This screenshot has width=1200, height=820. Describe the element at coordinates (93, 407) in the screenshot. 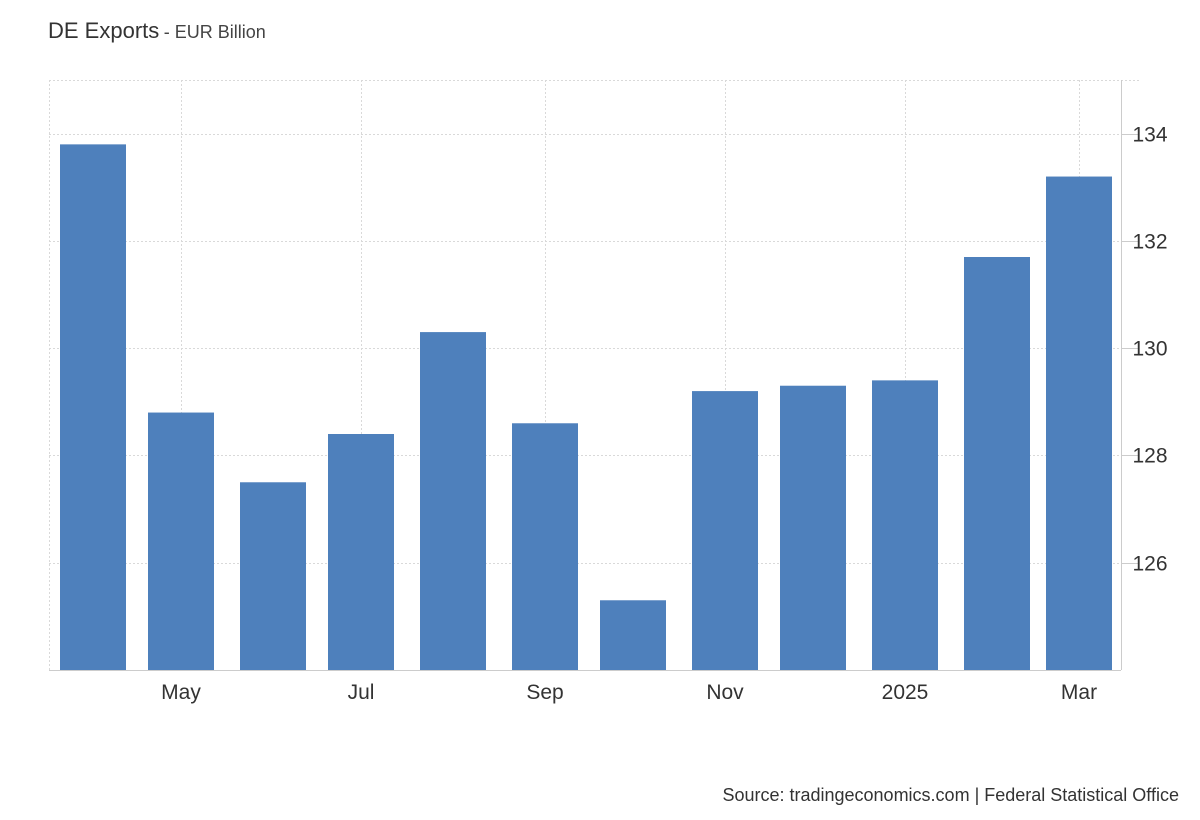

I see `bar-apr-2024` at that location.